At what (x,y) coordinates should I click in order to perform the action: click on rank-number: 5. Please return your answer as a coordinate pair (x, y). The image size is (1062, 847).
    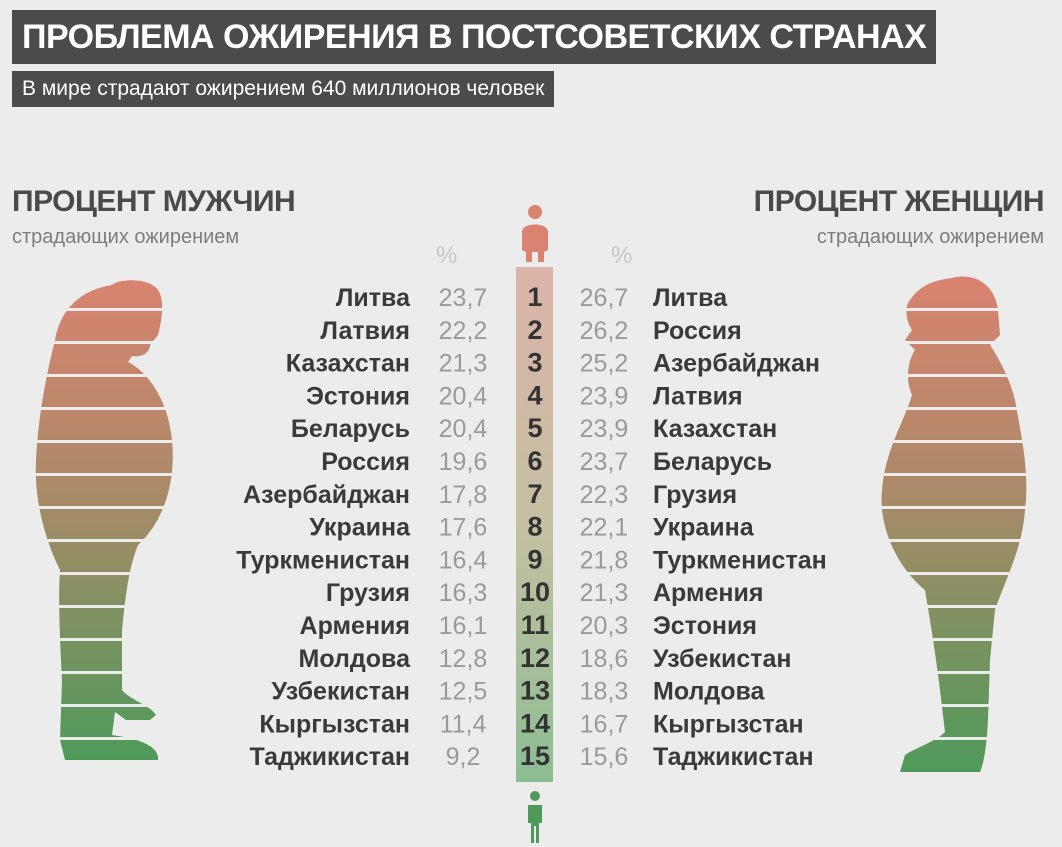
    Looking at the image, I should click on (534, 428).